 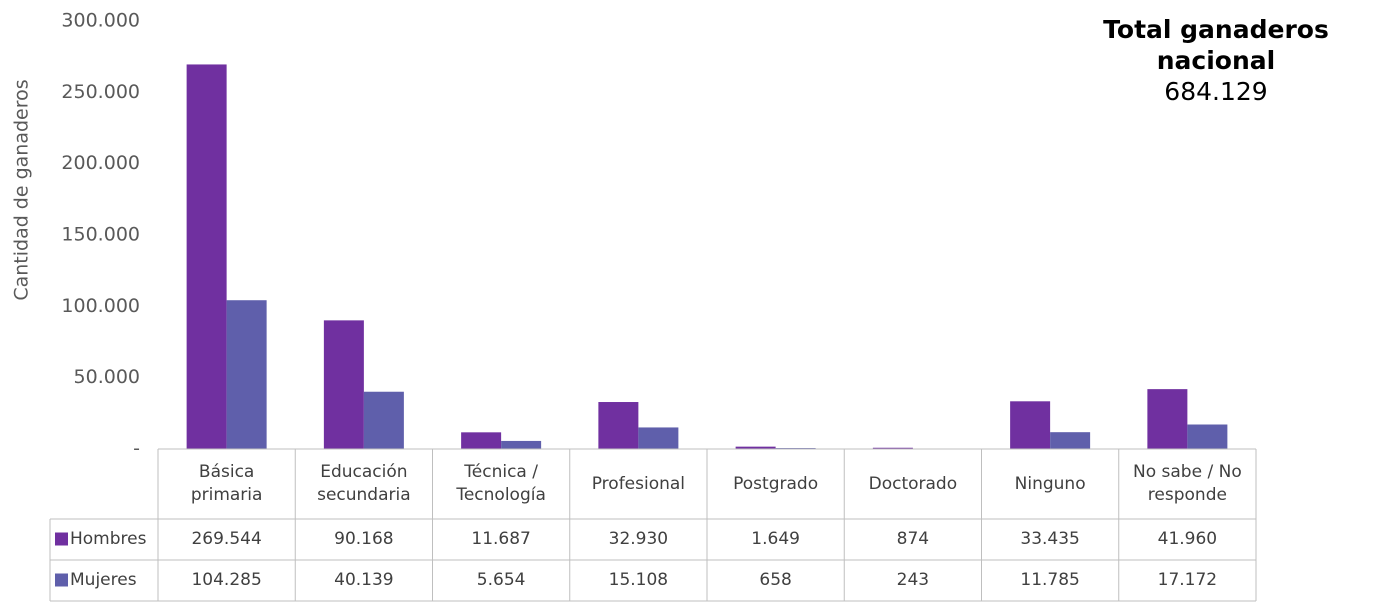 What do you see at coordinates (1187, 483) in the screenshot?
I see `x-tick-label: No sabe / No responde` at bounding box center [1187, 483].